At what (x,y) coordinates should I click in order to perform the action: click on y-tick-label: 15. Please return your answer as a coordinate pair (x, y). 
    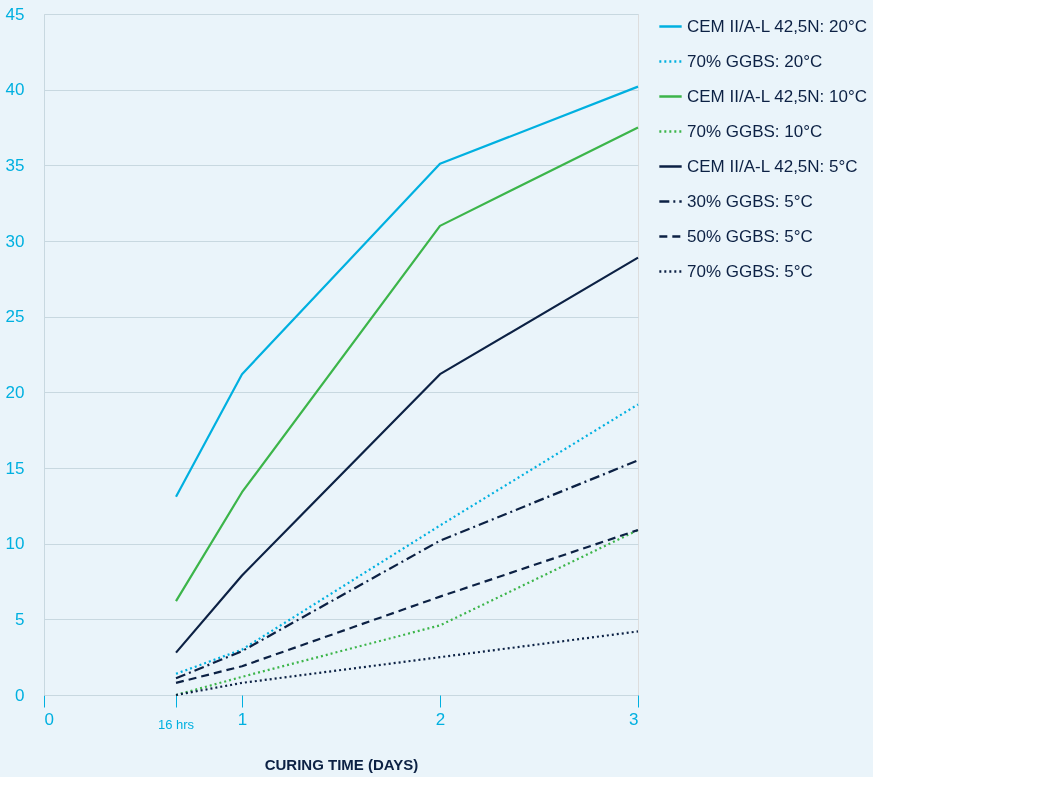
    Looking at the image, I should click on (15, 468).